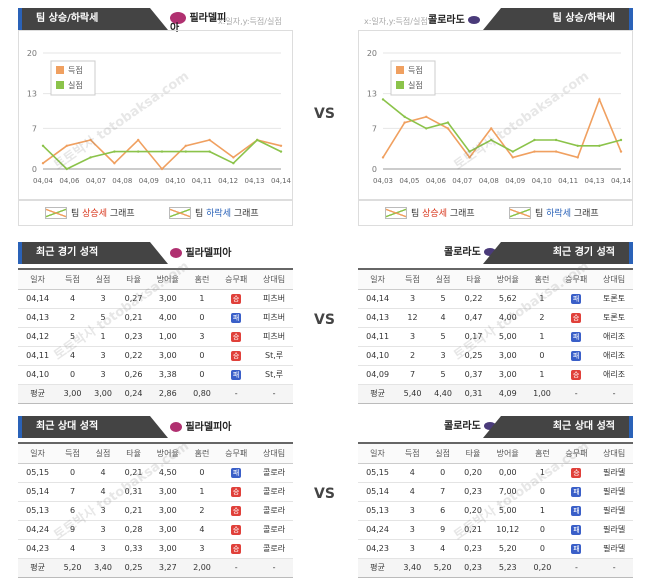 This screenshot has height=586, width=650. I want to click on table-cell: St,루, so click(274, 375).